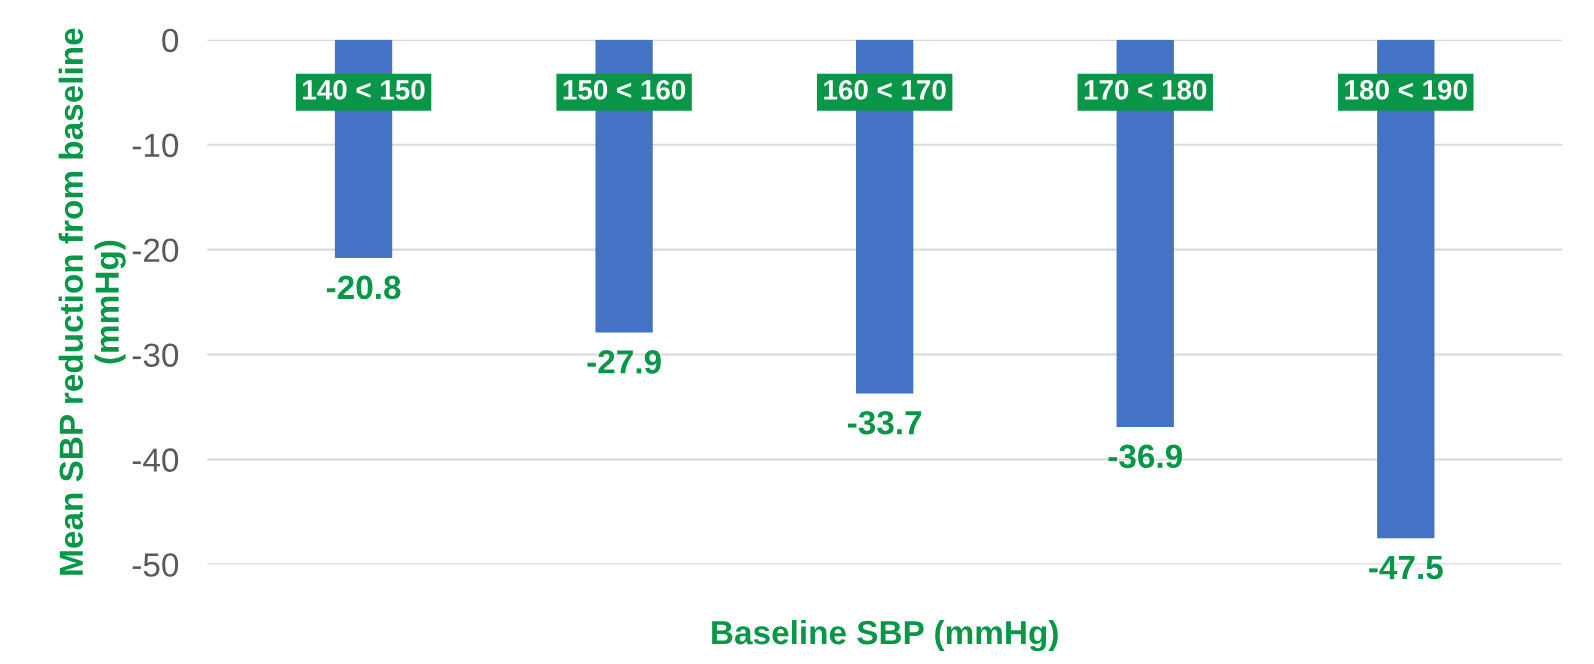 The height and width of the screenshot is (664, 1594). What do you see at coordinates (155, 355) in the screenshot?
I see `y-tick-label: -30` at bounding box center [155, 355].